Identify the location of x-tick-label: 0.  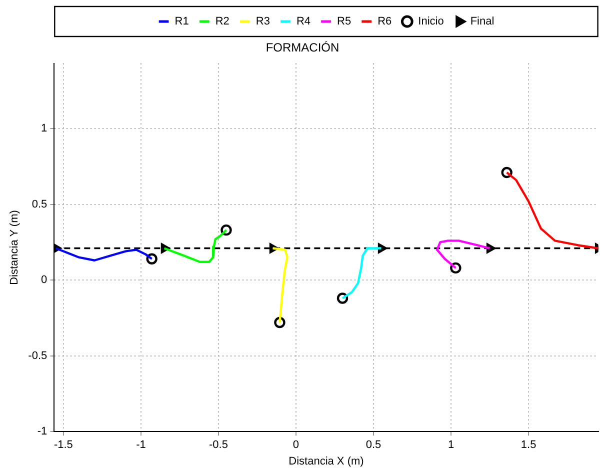
(296, 445).